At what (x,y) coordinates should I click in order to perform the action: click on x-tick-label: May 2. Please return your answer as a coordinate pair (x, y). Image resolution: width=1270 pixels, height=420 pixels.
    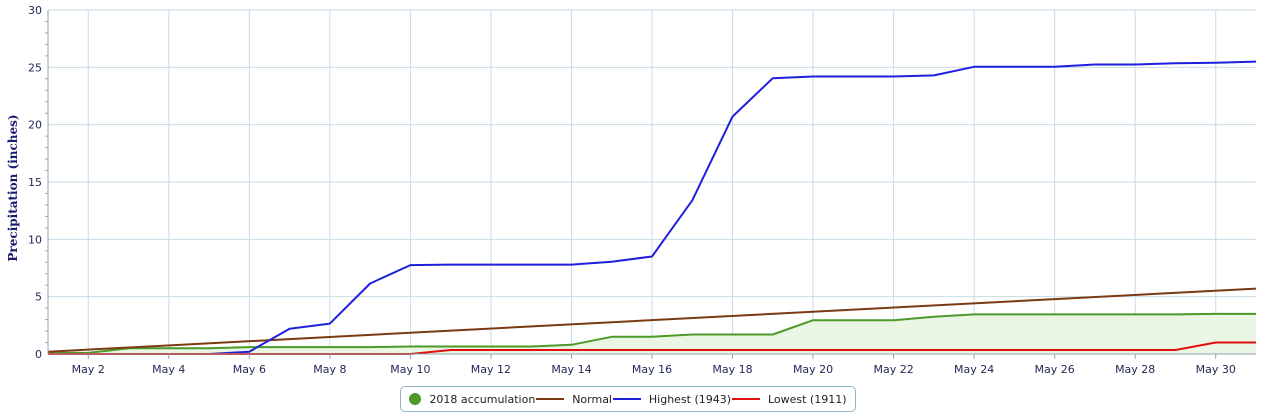
    Looking at the image, I should click on (88, 369).